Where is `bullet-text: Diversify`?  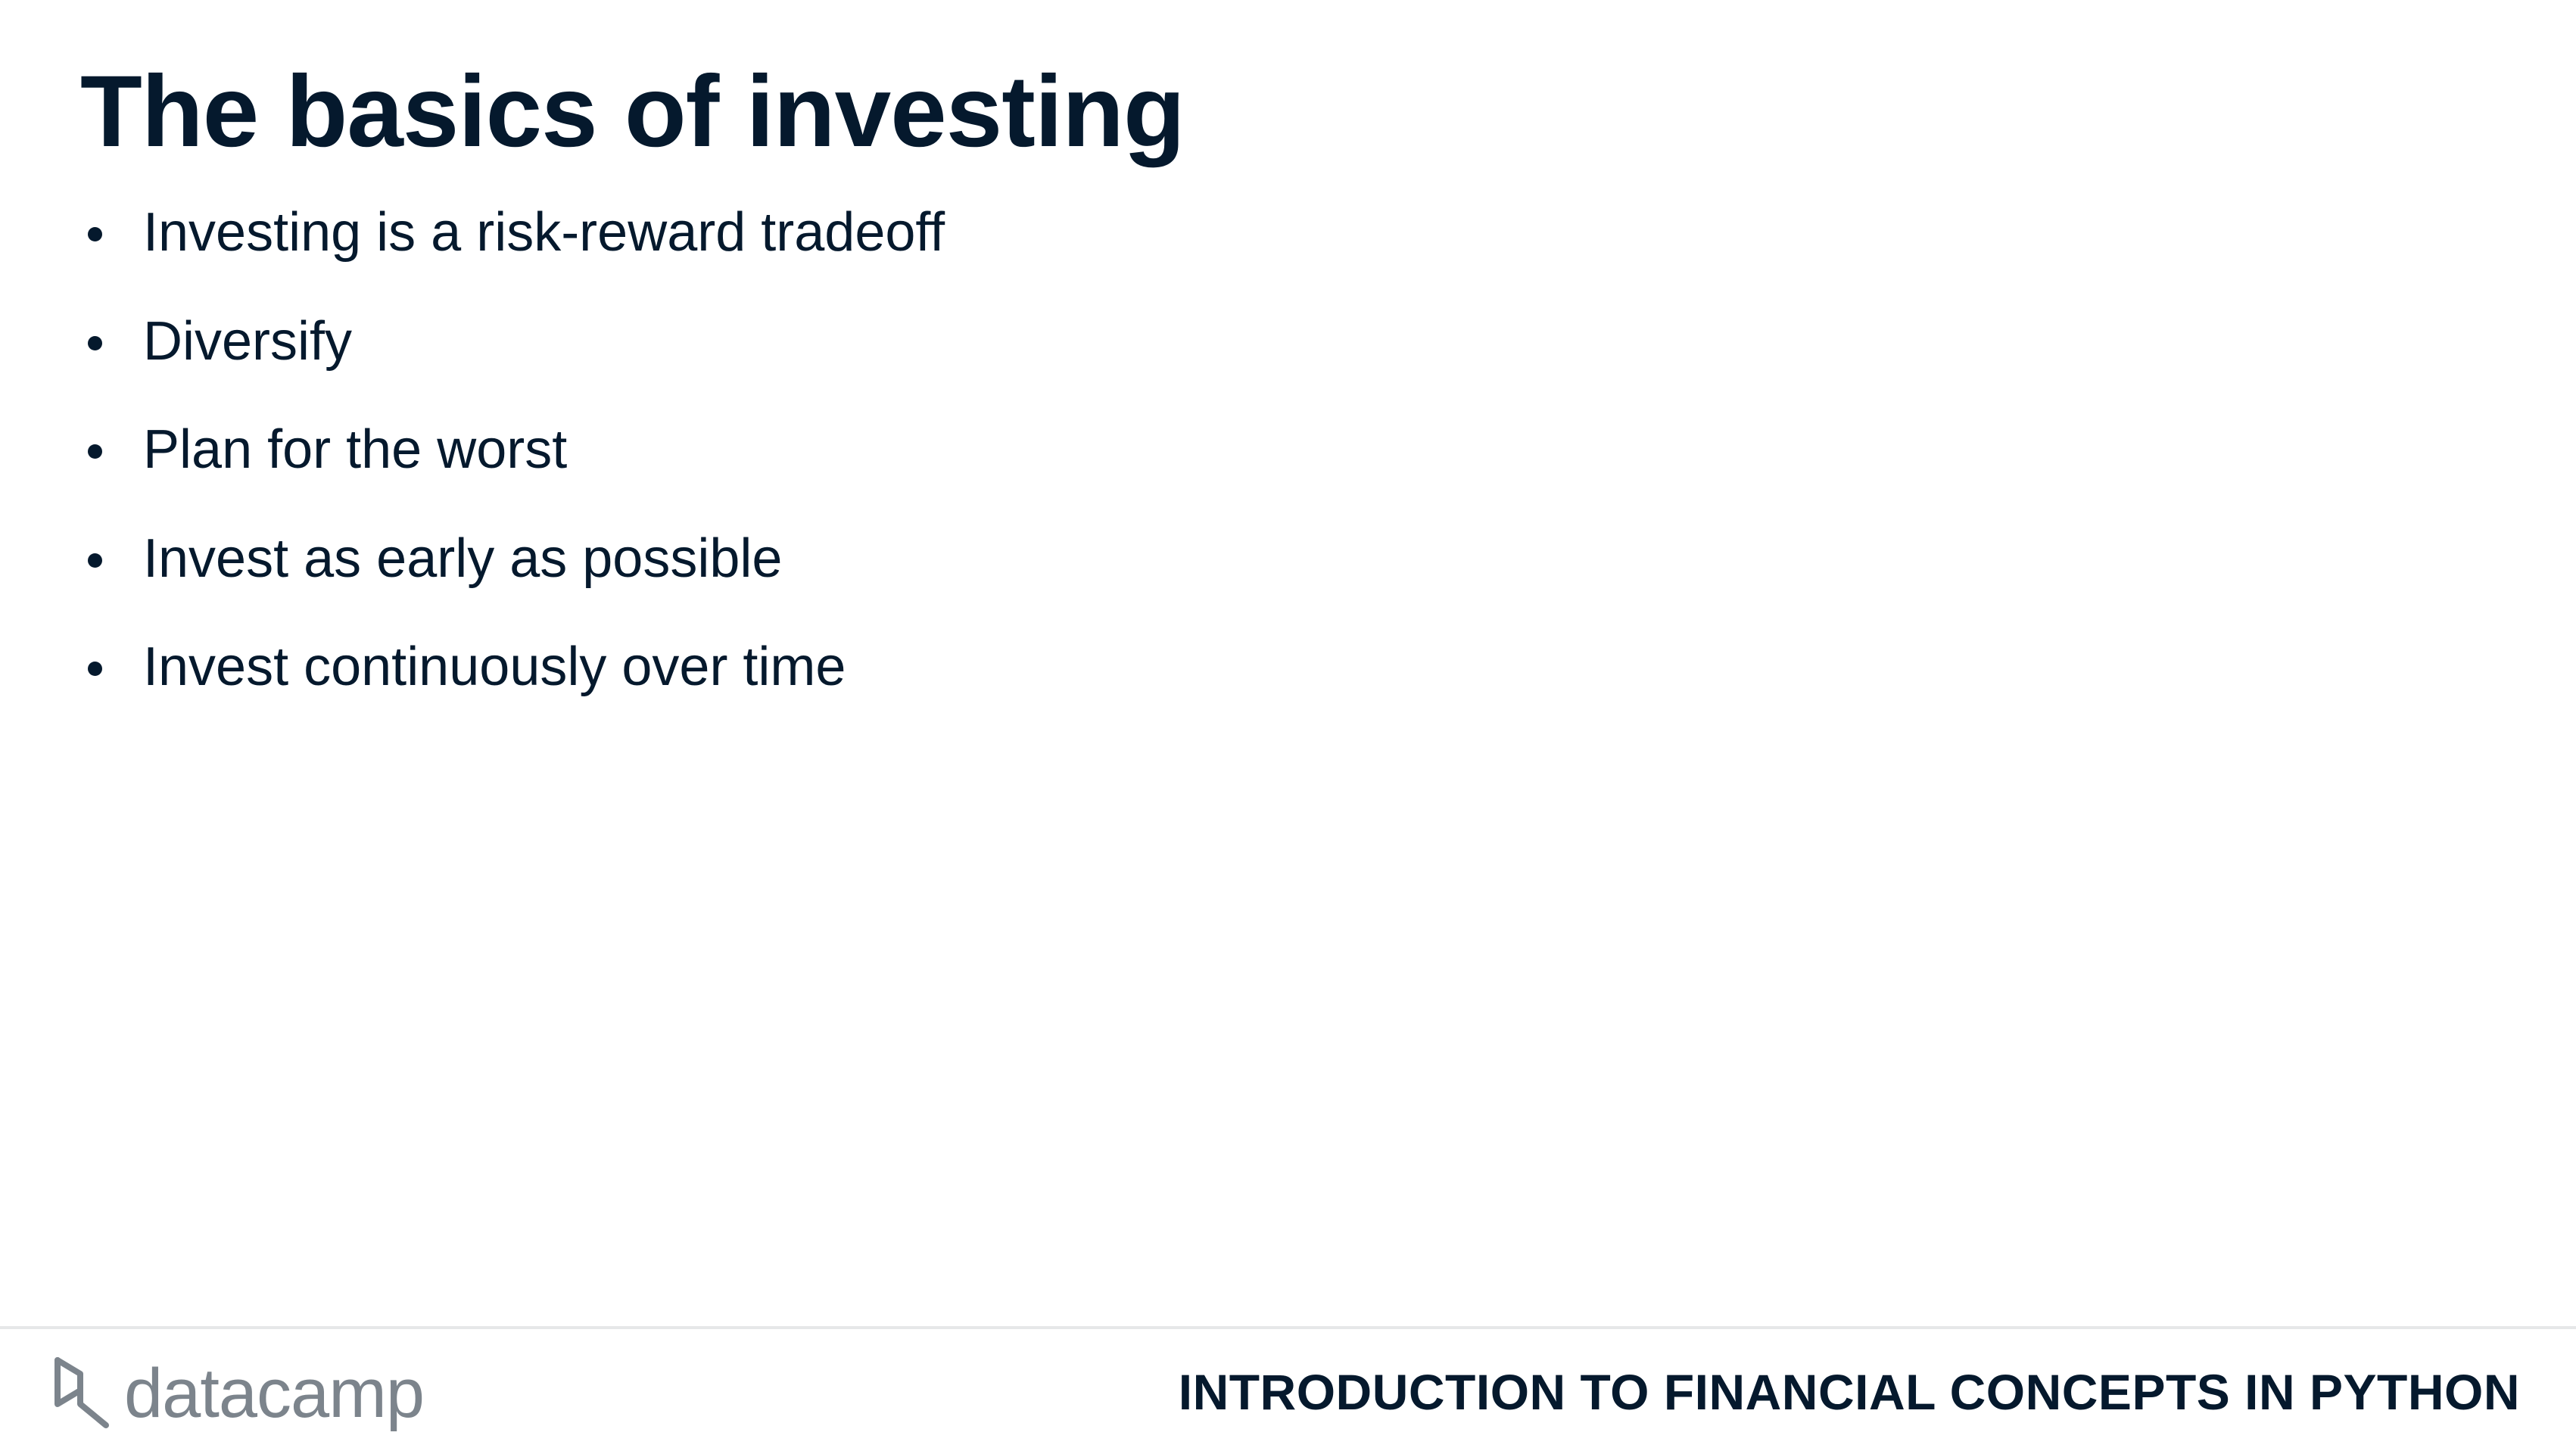 bullet-text: Diversify is located at coordinates (248, 341).